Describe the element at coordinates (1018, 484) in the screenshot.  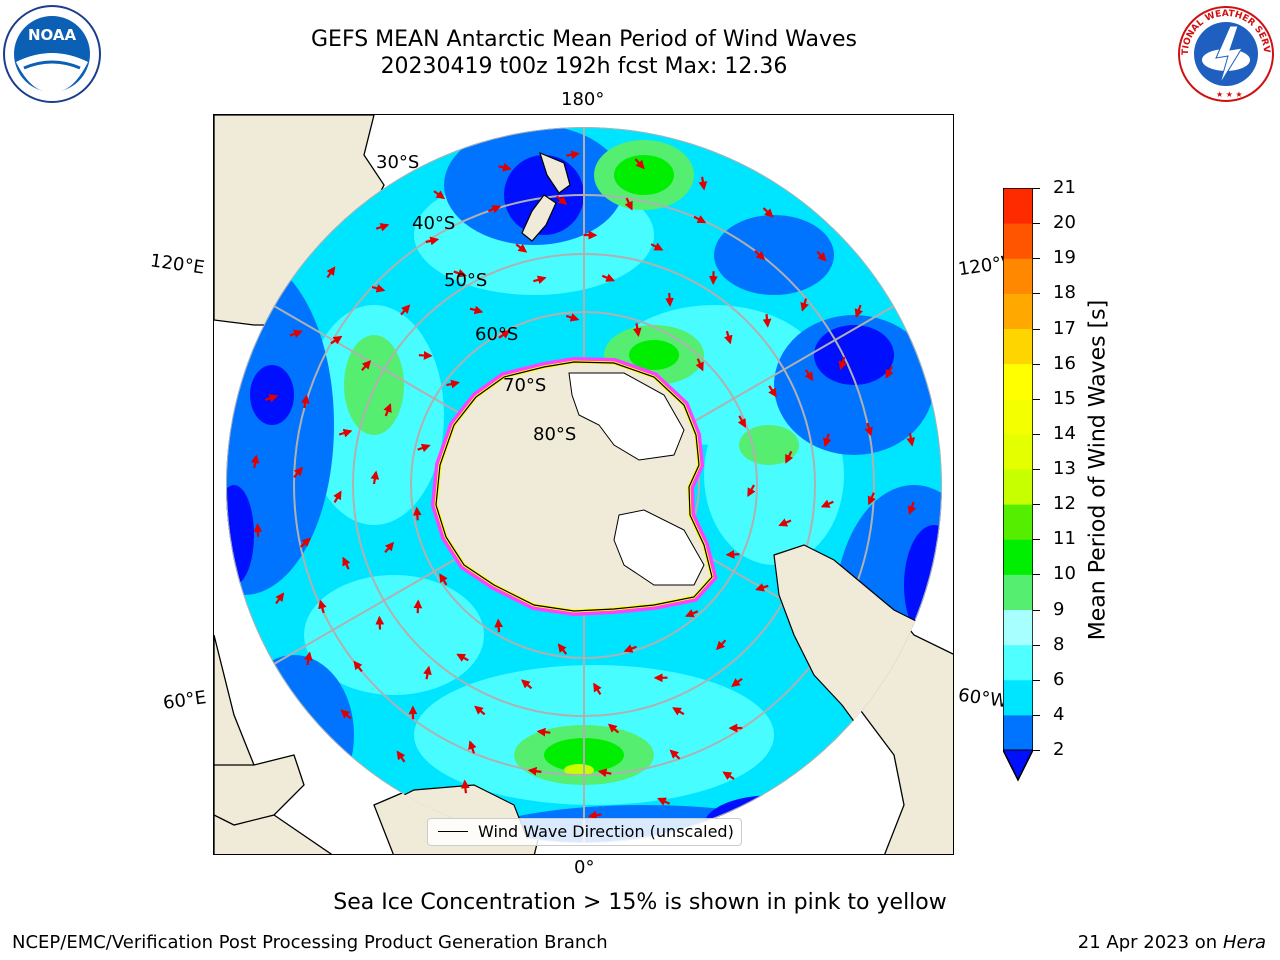
I see `colorbar-frame` at that location.